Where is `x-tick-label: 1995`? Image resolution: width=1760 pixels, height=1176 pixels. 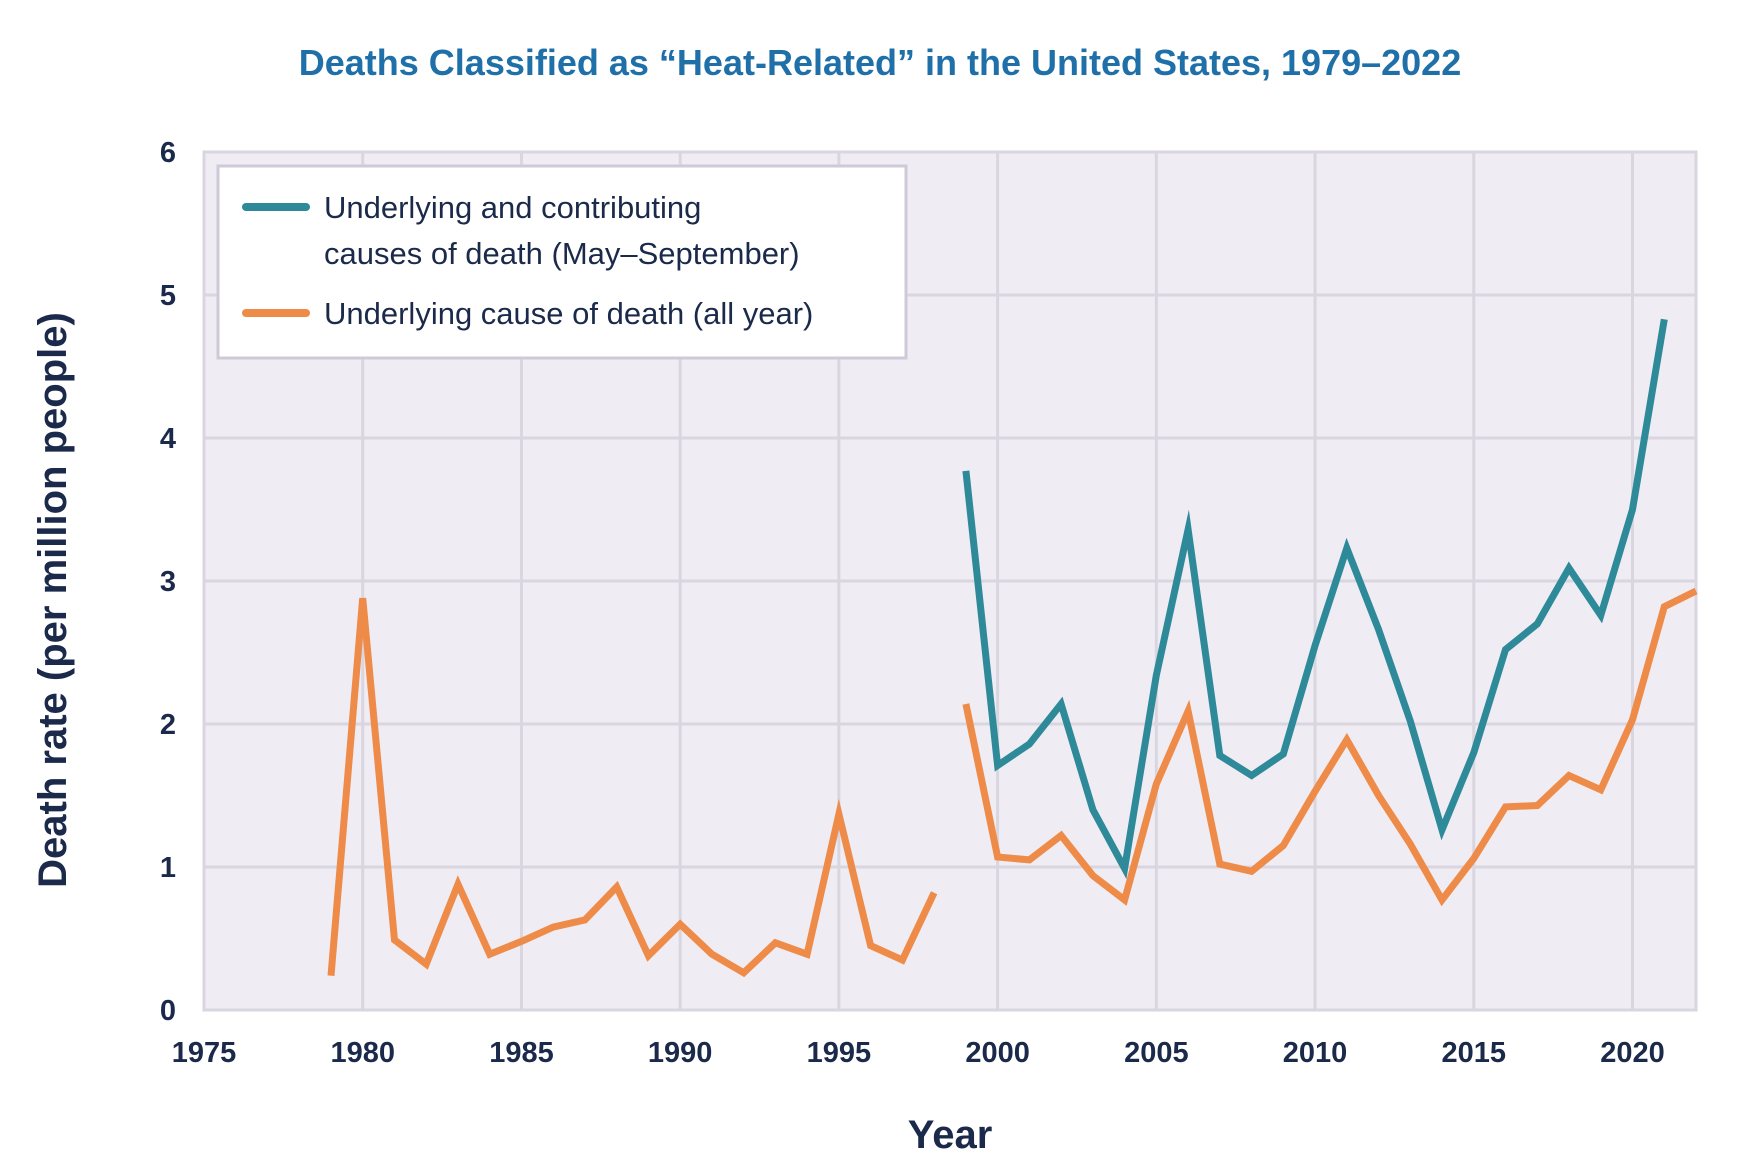 x-tick-label: 1995 is located at coordinates (839, 1053).